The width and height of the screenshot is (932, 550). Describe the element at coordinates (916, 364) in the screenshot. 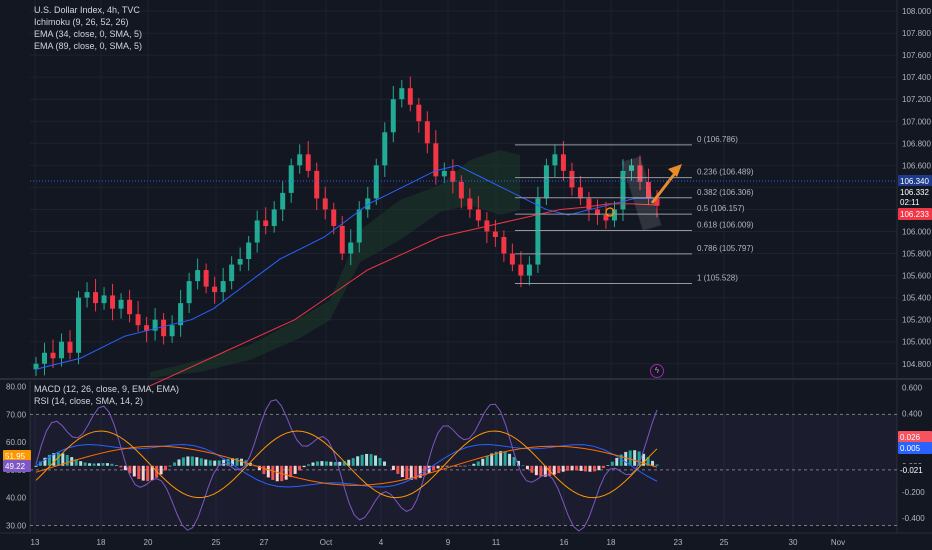

I see `price-tick-label: 104.800` at that location.